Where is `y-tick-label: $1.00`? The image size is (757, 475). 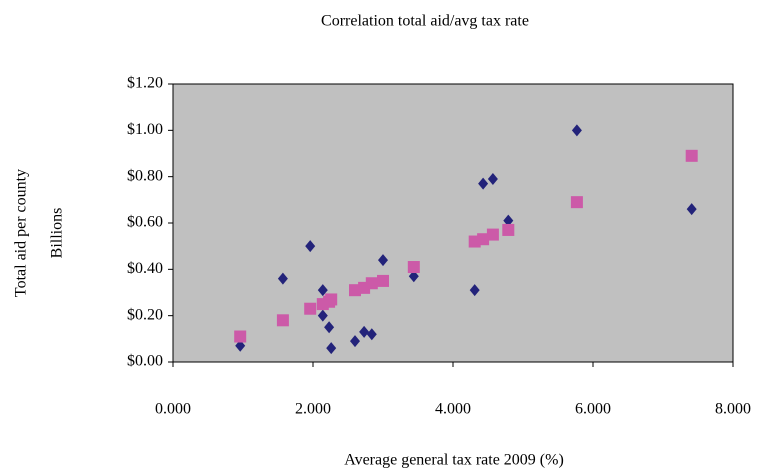
y-tick-label: $1.00 is located at coordinates (145, 129).